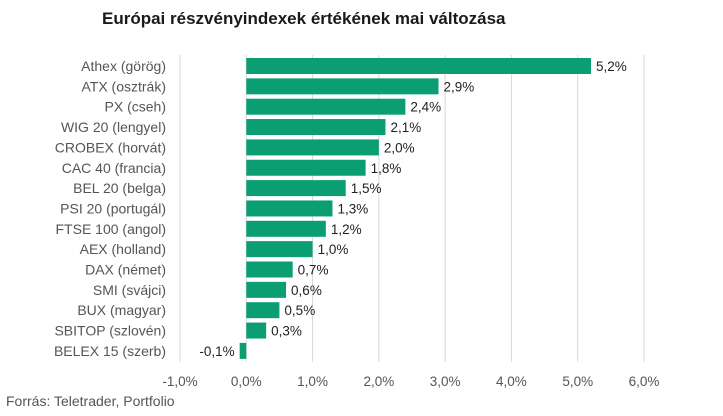 The image size is (723, 416). Describe the element at coordinates (644, 381) in the screenshot. I see `x-tick-label: 6,0%` at that location.